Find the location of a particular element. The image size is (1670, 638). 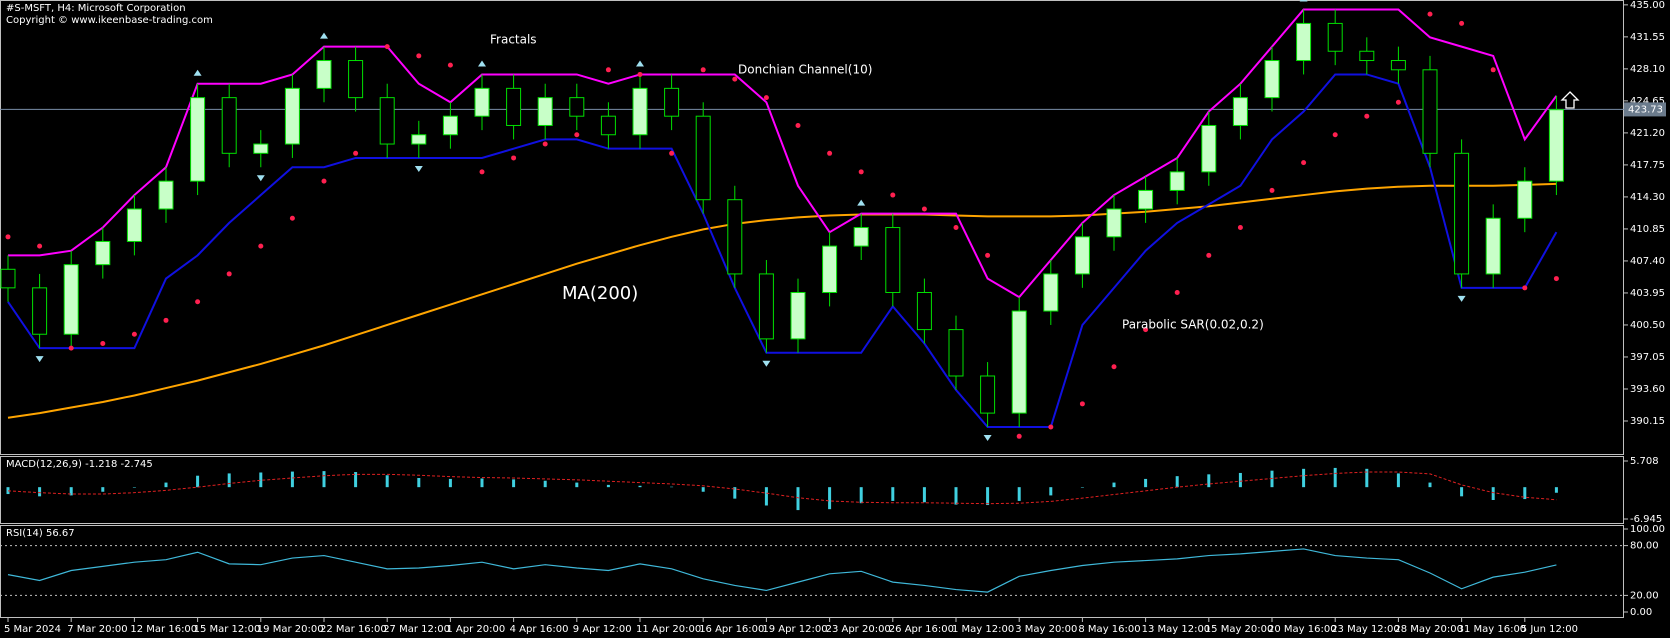

x-tick-label: 11 Apr 20:00 is located at coordinates (668, 629).